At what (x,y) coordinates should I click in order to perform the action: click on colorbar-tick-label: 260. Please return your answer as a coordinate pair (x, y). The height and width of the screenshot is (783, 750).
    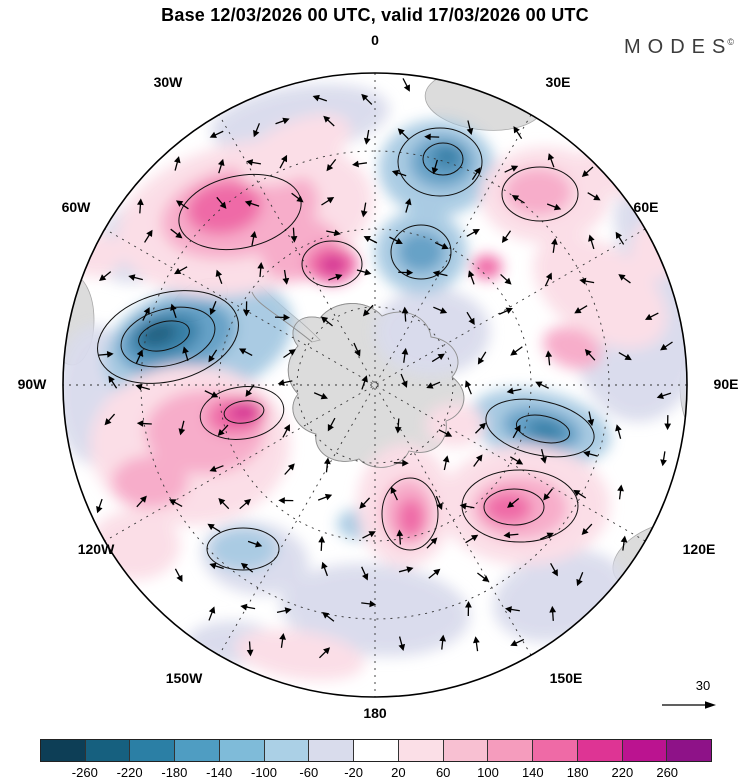
    Looking at the image, I should click on (667, 772).